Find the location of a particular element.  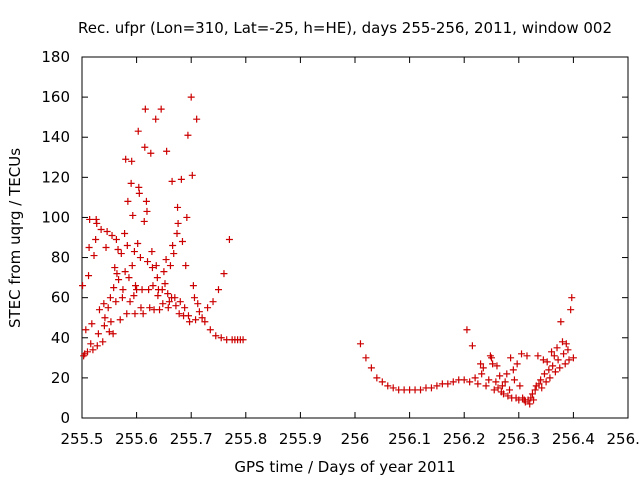

y-tick-label: 0 is located at coordinates (65, 418).